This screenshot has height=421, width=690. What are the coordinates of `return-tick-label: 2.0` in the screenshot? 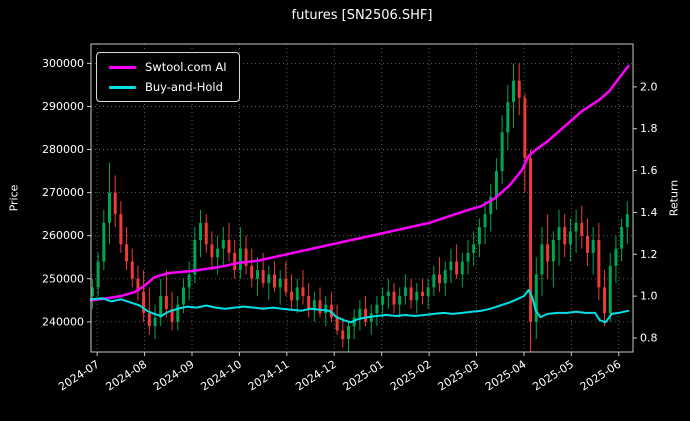 It's located at (649, 86).